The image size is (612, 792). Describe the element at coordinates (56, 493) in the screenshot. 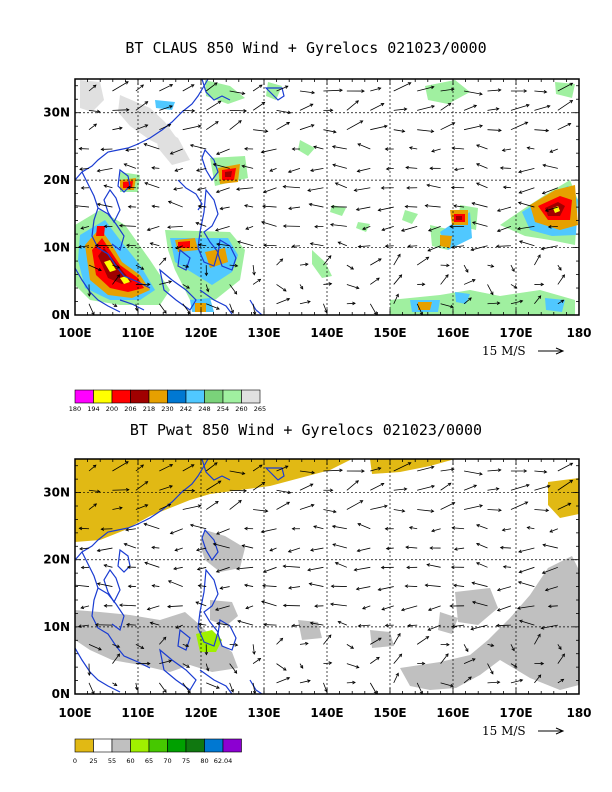

I see `lat-label: 30N` at that location.